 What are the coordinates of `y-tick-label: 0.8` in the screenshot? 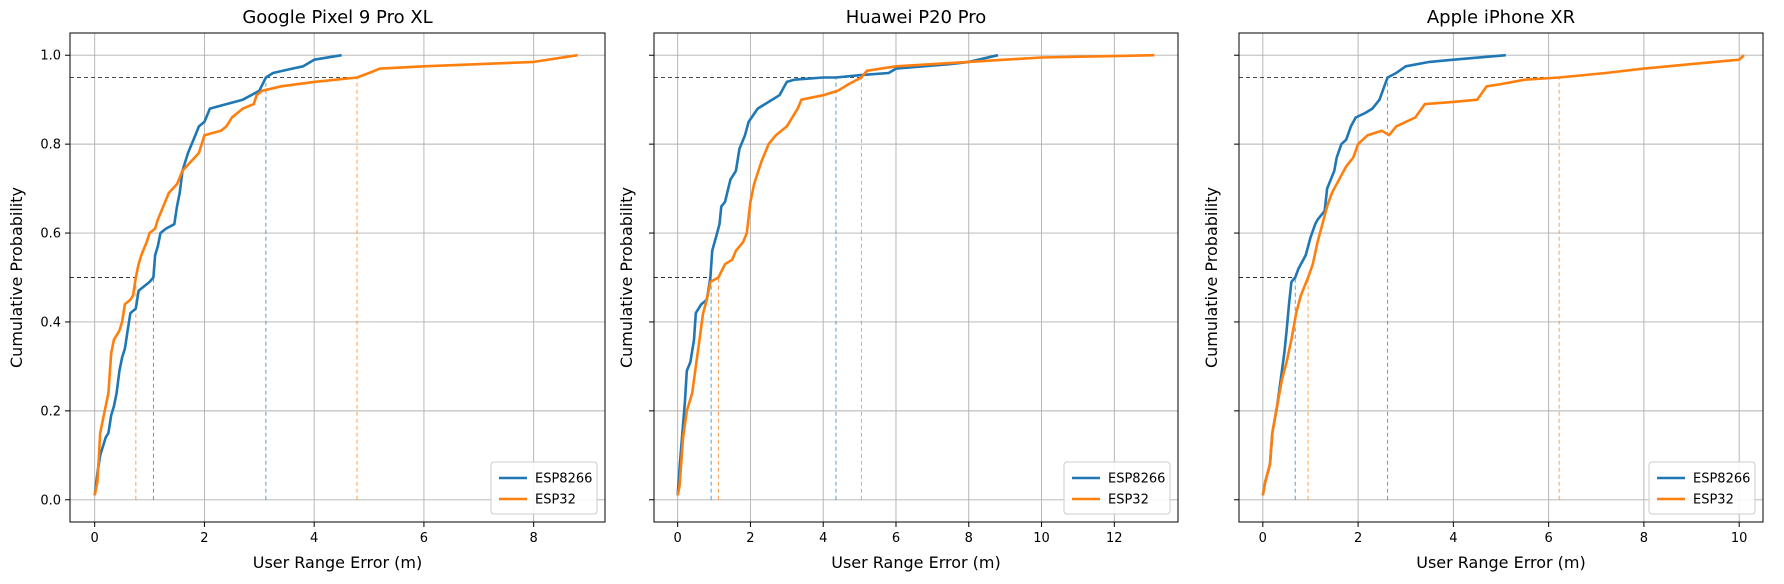 It's located at (50, 145).